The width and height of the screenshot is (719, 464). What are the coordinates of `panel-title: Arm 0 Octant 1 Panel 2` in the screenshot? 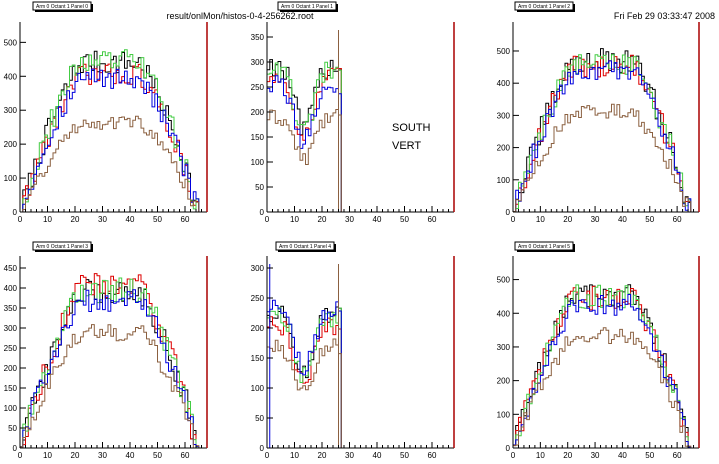 It's located at (544, 7).